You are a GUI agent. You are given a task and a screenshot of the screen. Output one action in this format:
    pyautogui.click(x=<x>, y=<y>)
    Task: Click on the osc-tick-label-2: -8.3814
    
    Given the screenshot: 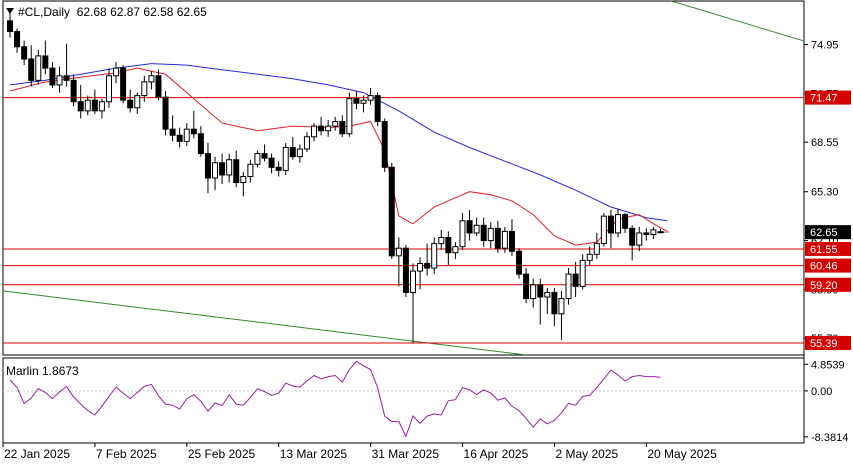 What is the action you would take?
    pyautogui.click(x=829, y=438)
    